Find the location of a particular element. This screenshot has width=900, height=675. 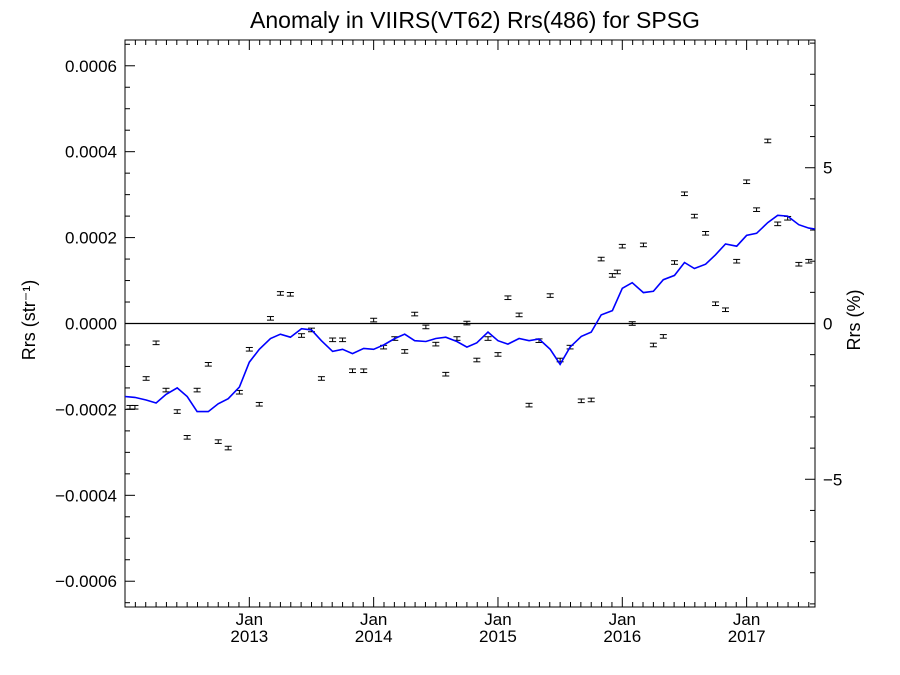

right-tick-label: −5 is located at coordinates (832, 479).